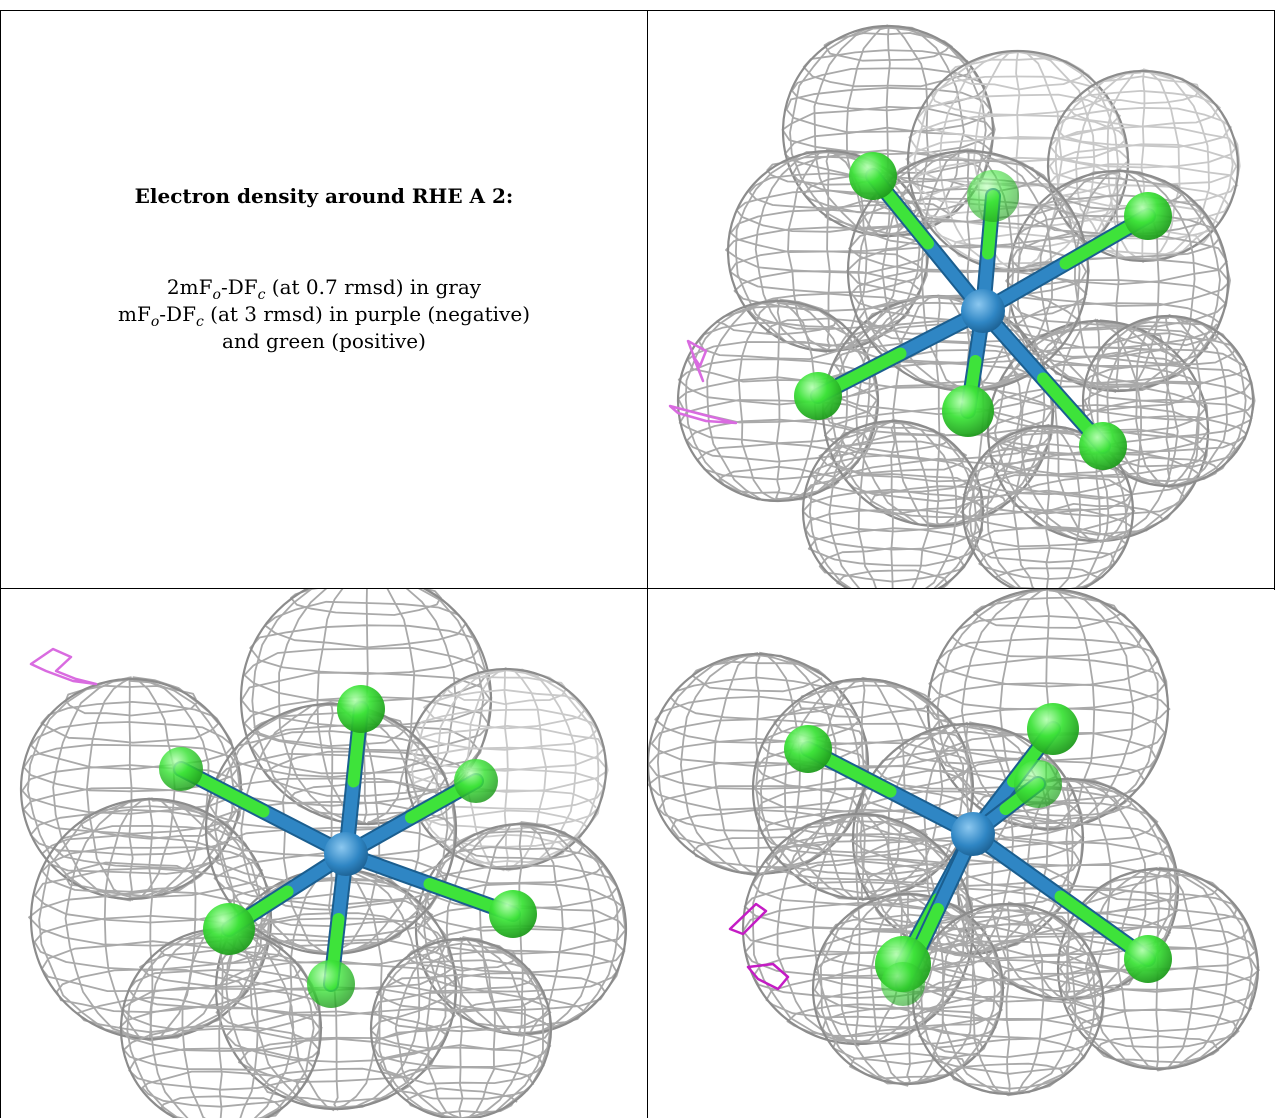  Describe the element at coordinates (637, 588) in the screenshot. I see `border-middle-horizontal` at that location.